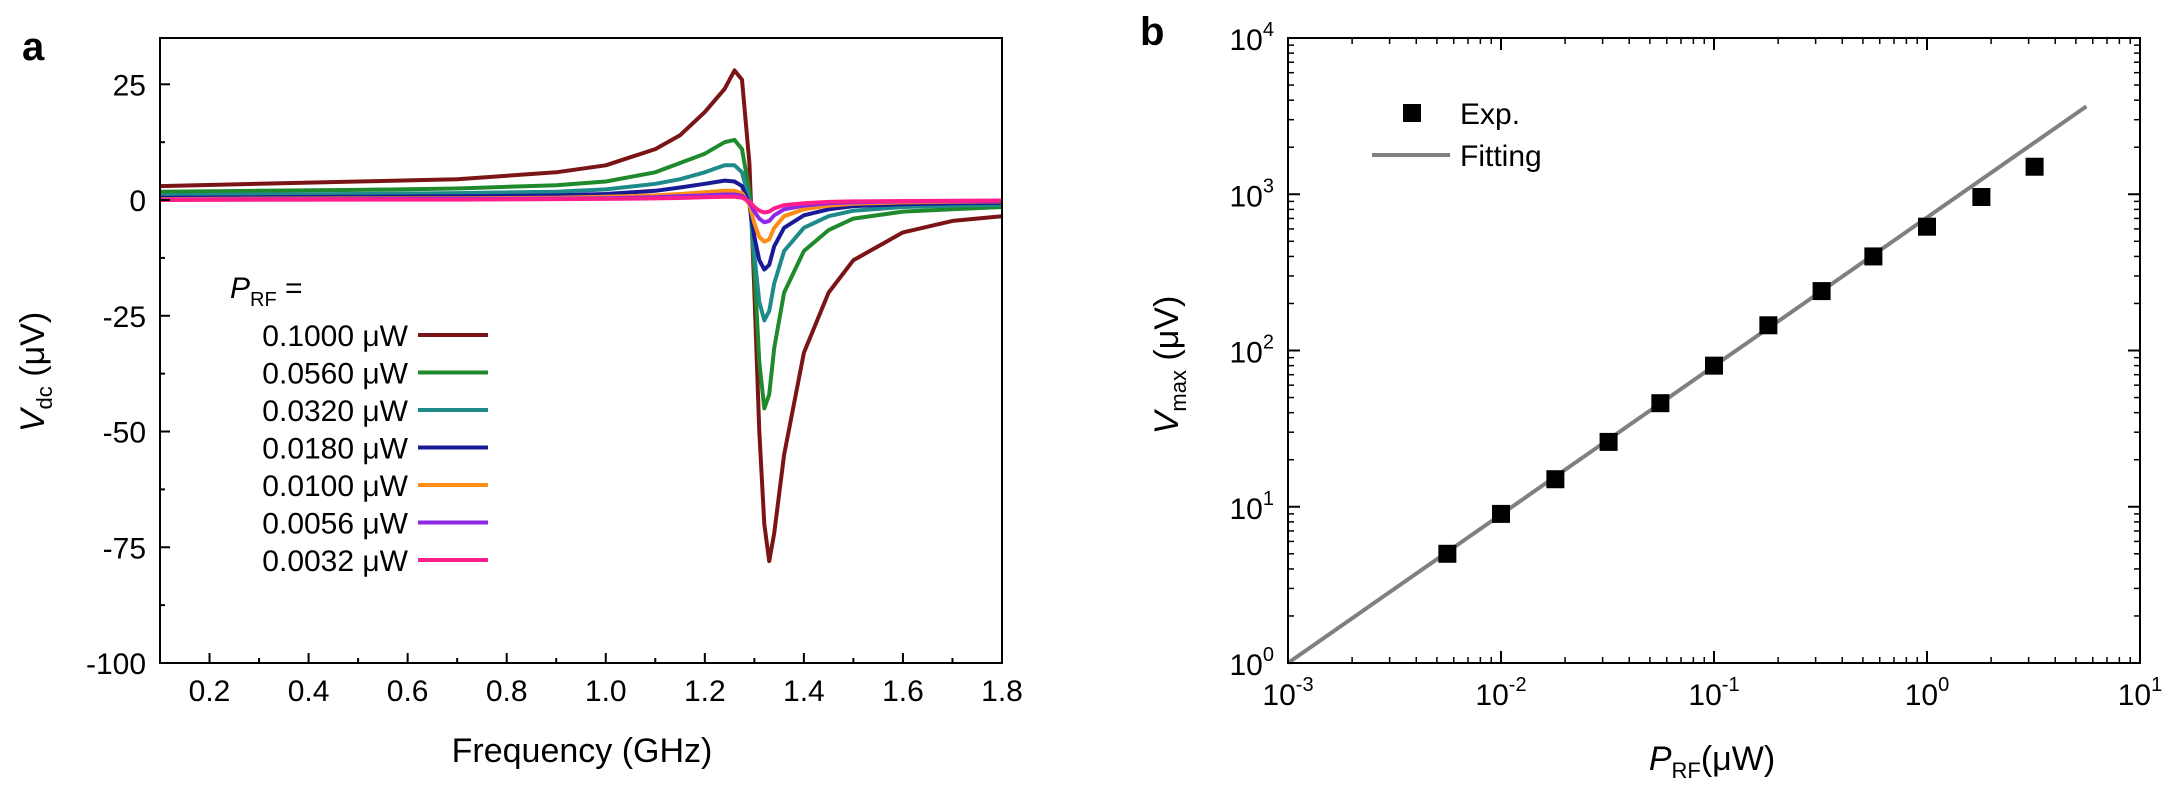  What do you see at coordinates (129, 85) in the screenshot?
I see `y-tick-label: 25` at bounding box center [129, 85].